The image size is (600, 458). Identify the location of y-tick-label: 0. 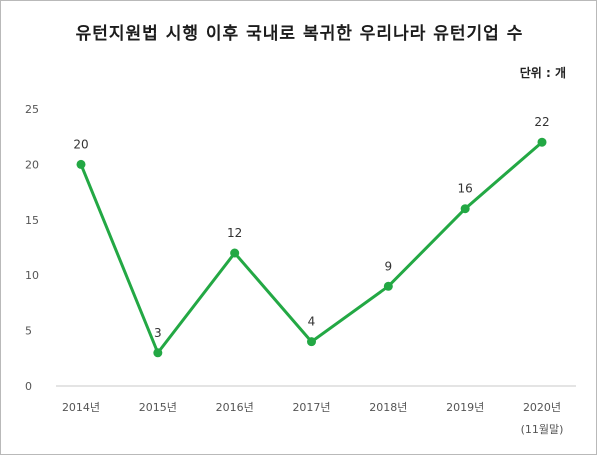
(28, 386).